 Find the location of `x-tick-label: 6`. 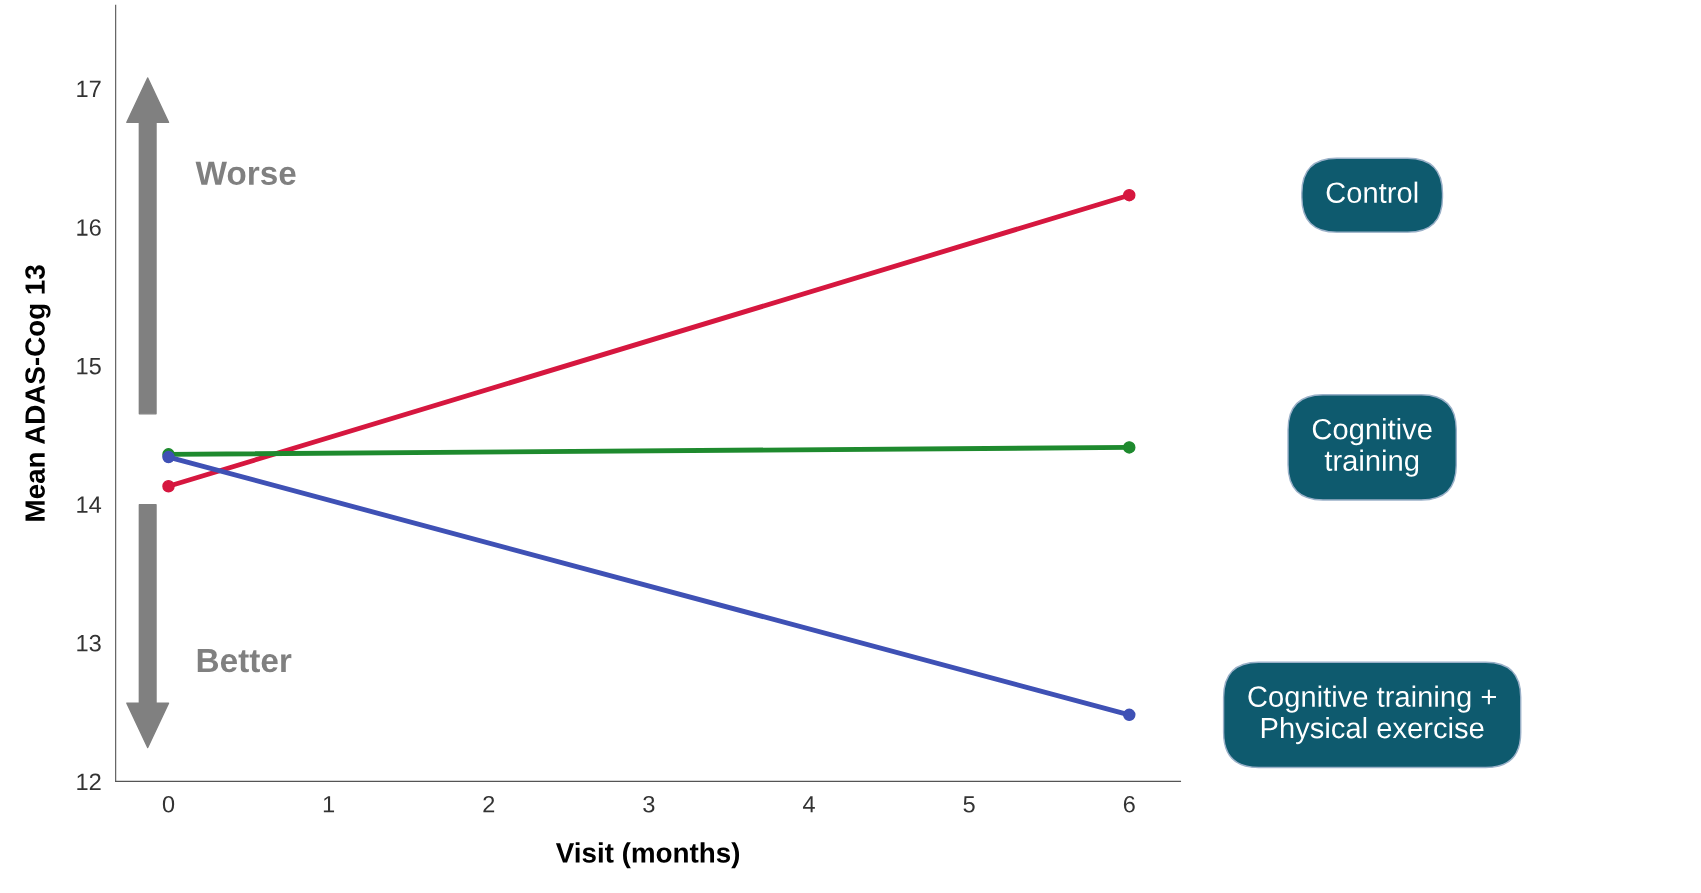

x-tick-label: 6 is located at coordinates (1129, 804).